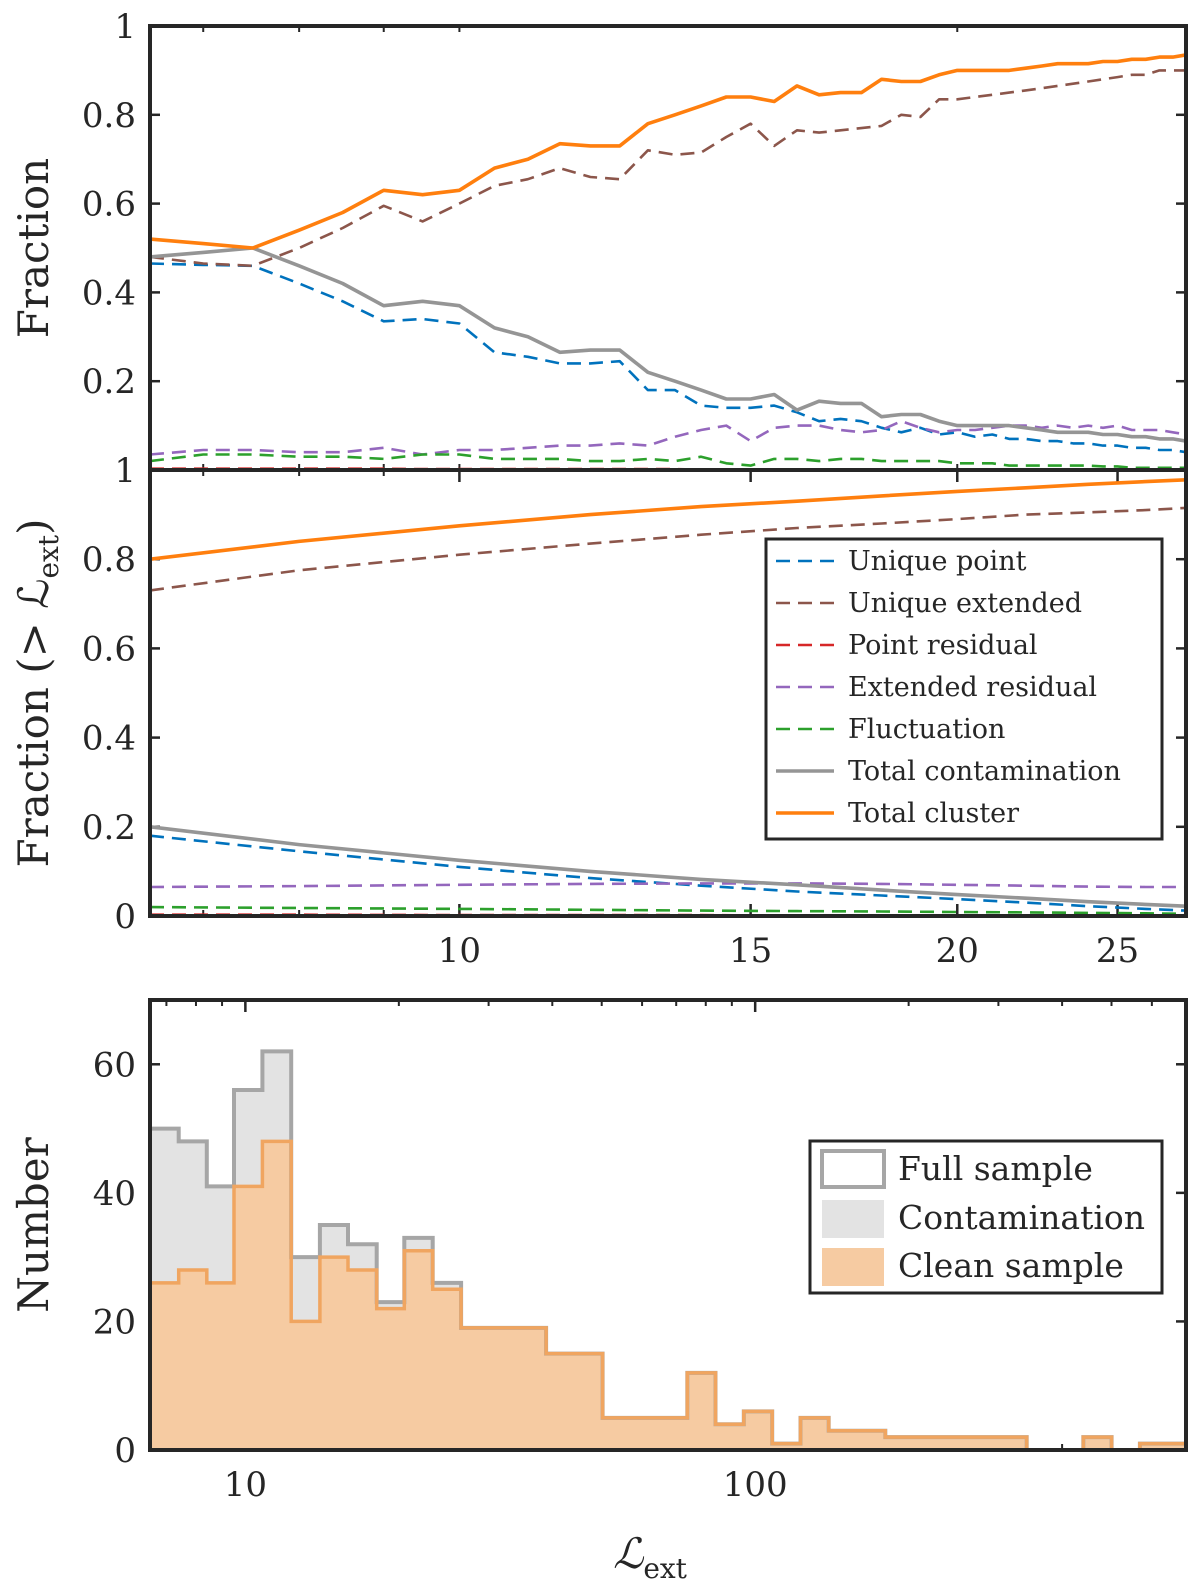 This screenshot has height=1591, width=1200. I want to click on top-ytick-label: 0.4, so click(109, 293).